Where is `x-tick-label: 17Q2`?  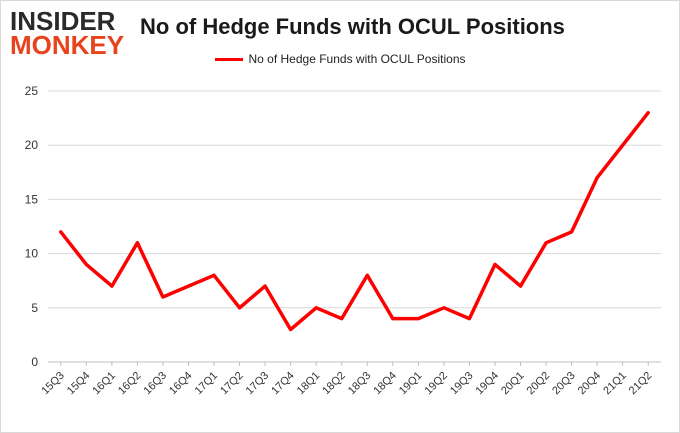
x-tick-label: 17Q2 is located at coordinates (232, 384).